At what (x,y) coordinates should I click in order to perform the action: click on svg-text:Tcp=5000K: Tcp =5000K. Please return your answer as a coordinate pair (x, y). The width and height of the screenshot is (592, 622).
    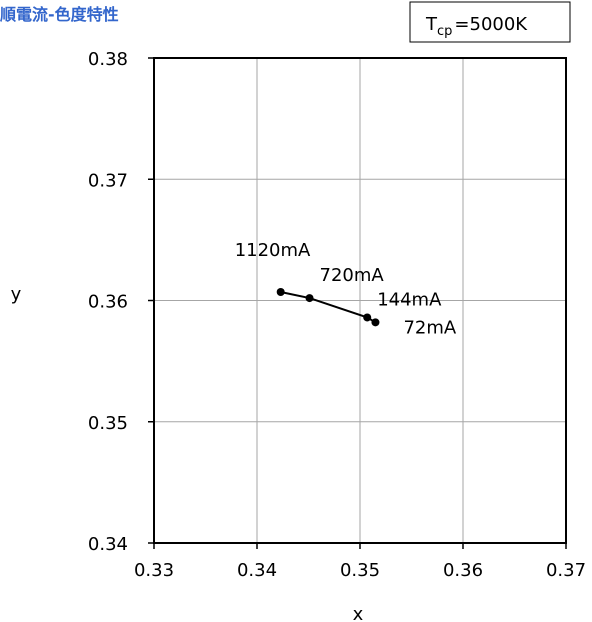
    Looking at the image, I should click on (476, 26).